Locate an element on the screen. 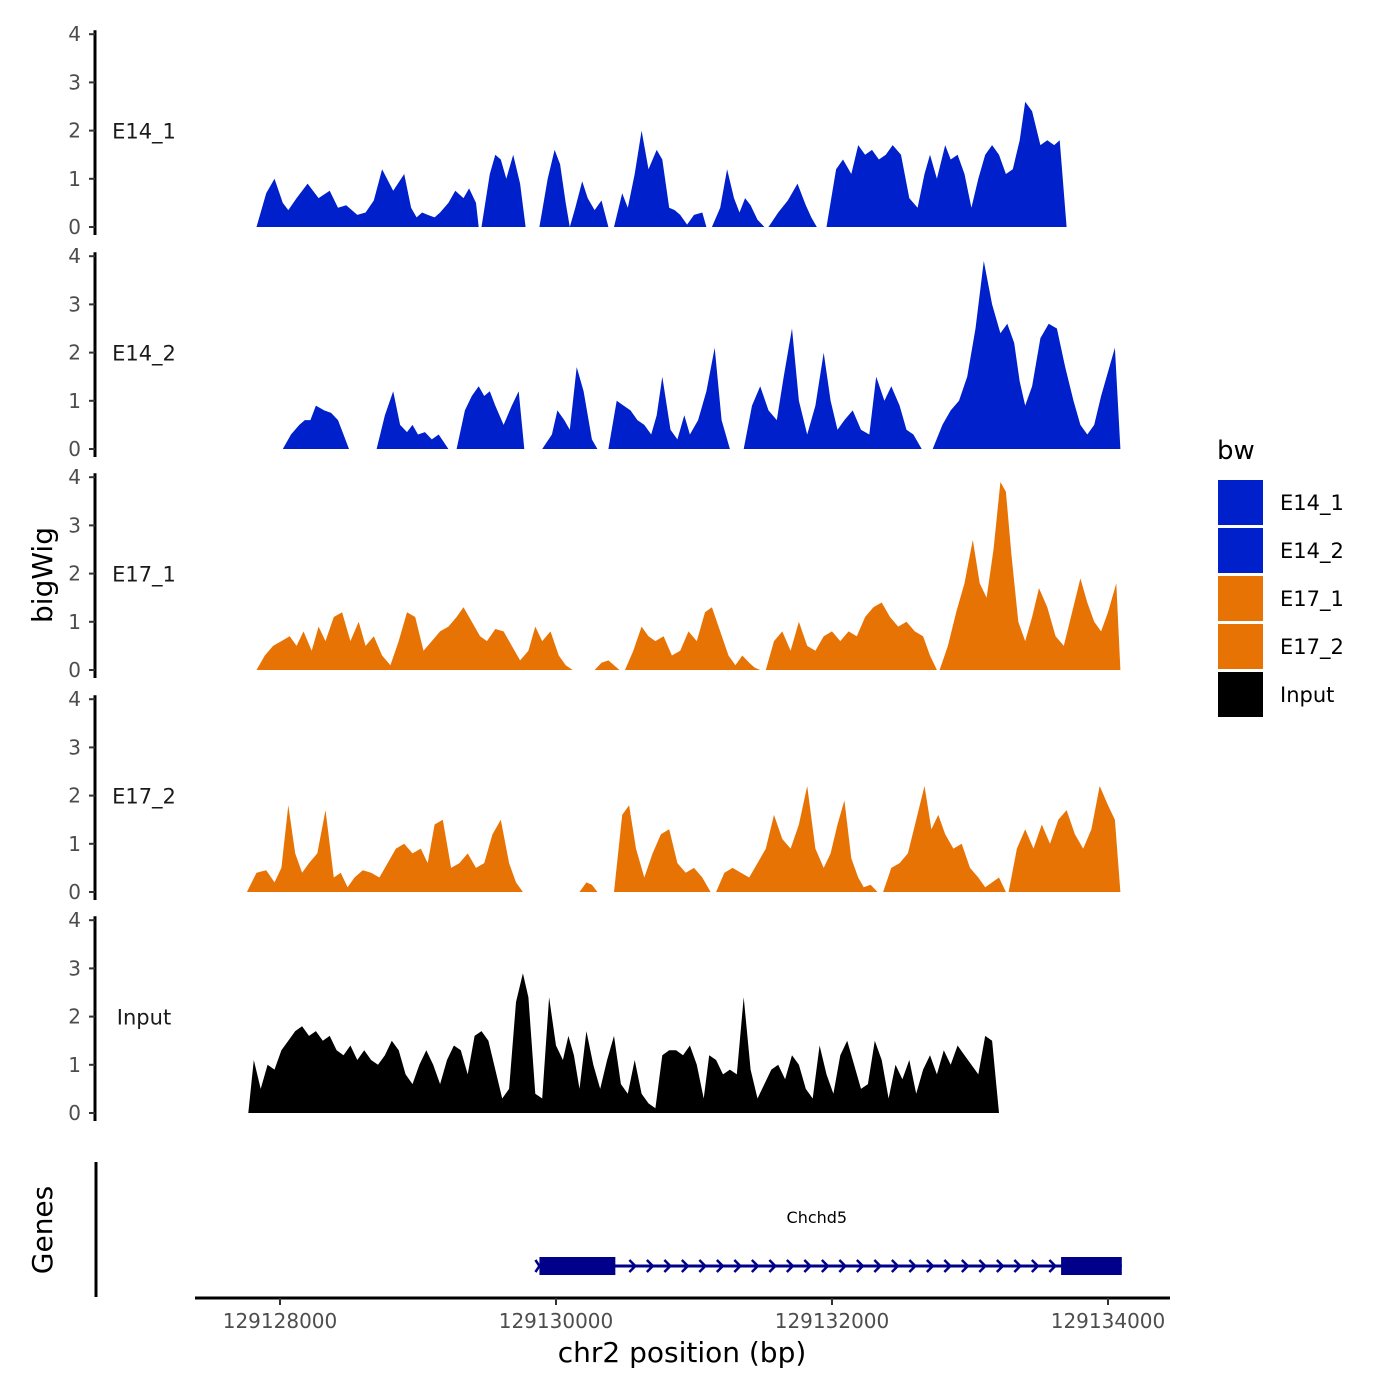 The image size is (1400, 1400). gene-model is located at coordinates (828, 1266).